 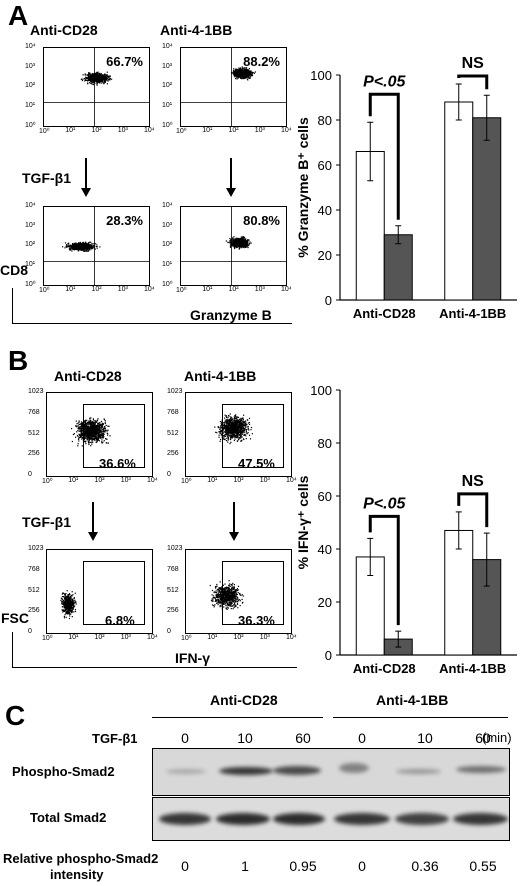 I want to click on panel-a-col2-header: Anti-4-1BB, so click(x=196, y=30).